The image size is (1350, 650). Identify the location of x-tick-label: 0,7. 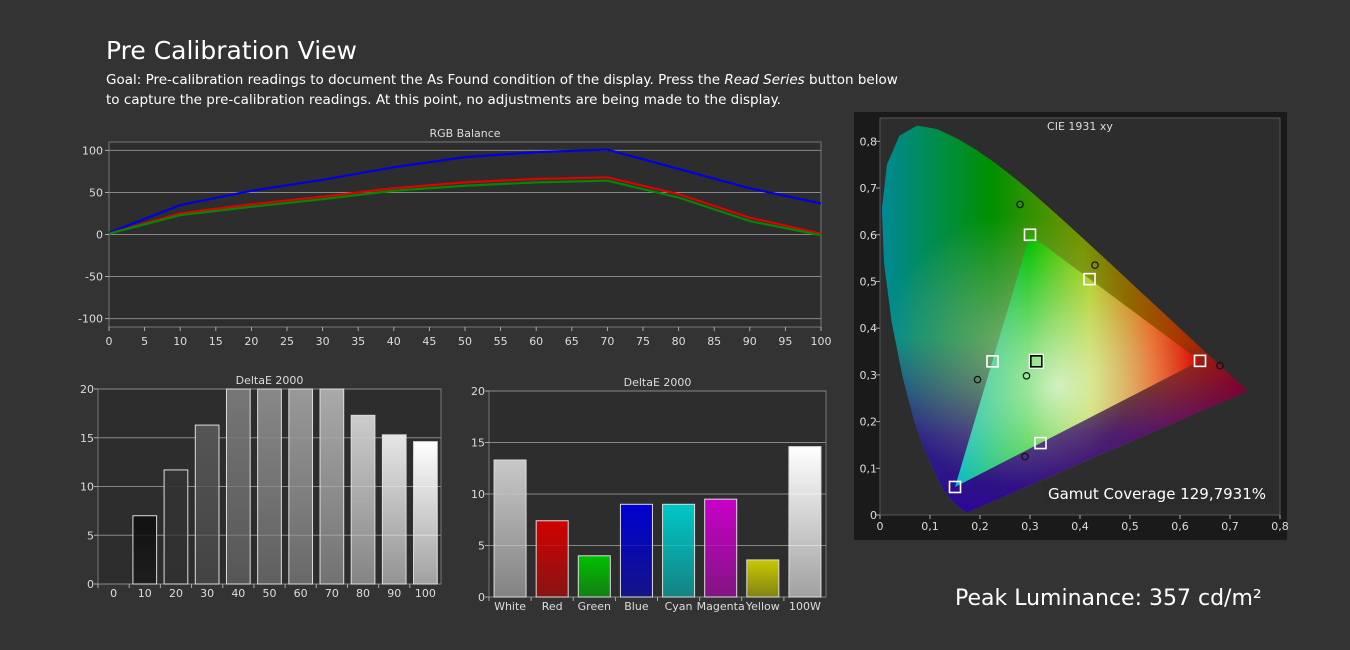
(1230, 526).